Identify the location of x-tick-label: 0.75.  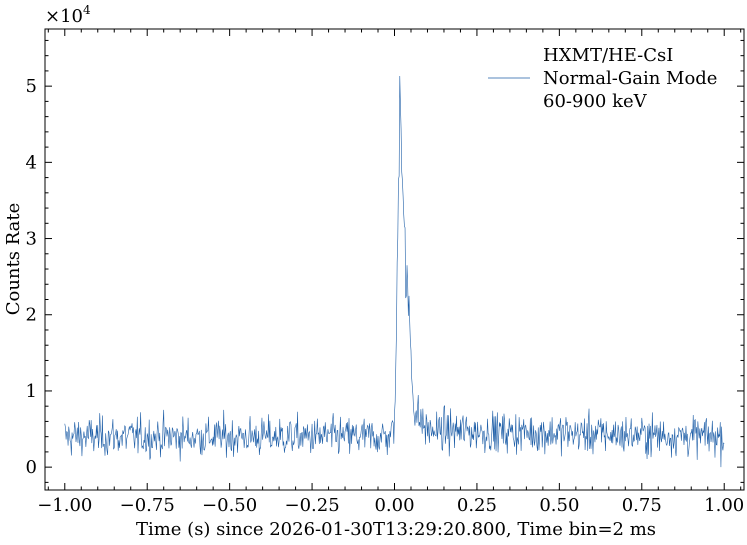
(642, 505).